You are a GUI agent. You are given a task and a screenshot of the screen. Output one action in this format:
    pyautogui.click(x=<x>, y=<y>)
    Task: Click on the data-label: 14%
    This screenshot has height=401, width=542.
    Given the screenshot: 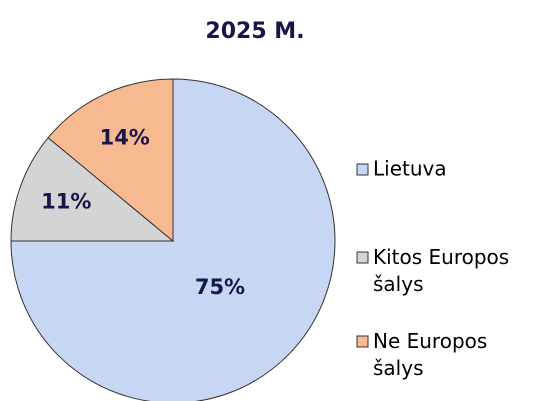 What is the action you would take?
    pyautogui.click(x=125, y=137)
    